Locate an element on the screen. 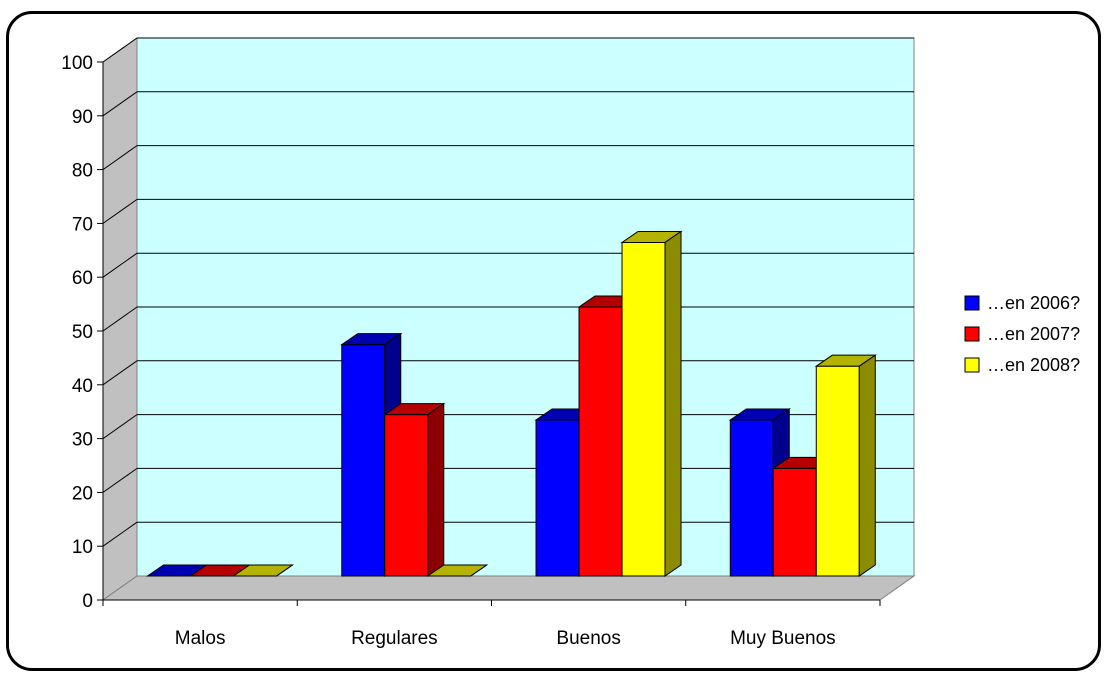 This screenshot has height=675, width=1109. legend-label: …en 2008? is located at coordinates (1033, 365).